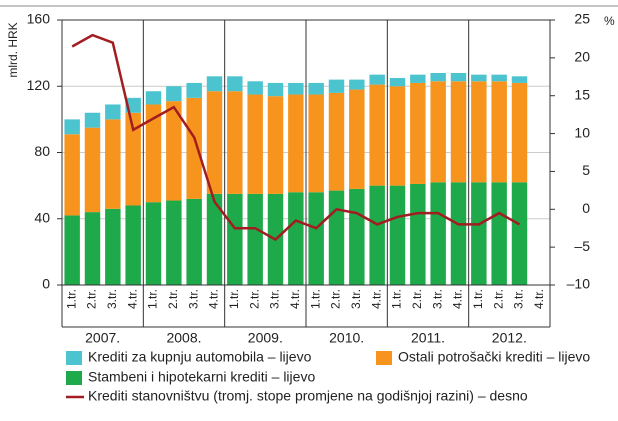 The width and height of the screenshot is (618, 421). Describe the element at coordinates (102, 338) in the screenshot. I see `year-label: 2007.` at that location.